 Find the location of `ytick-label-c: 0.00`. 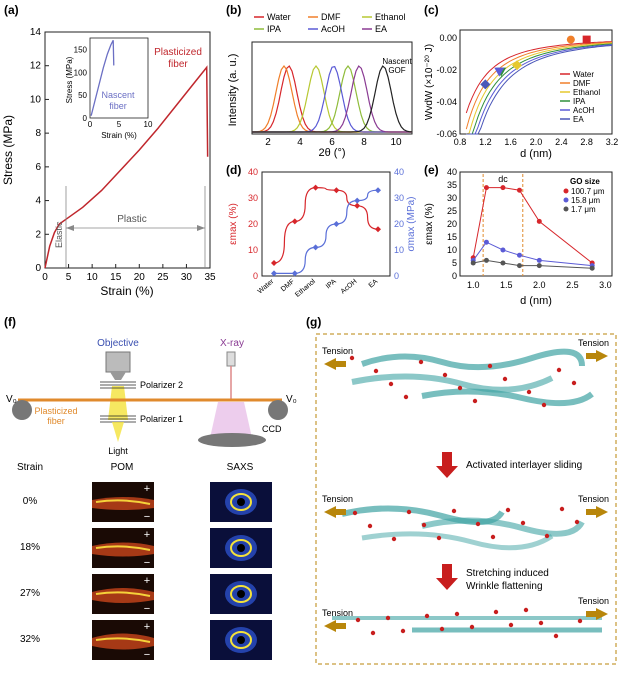

ytick-label-c: 0.00 is located at coordinates (448, 38).